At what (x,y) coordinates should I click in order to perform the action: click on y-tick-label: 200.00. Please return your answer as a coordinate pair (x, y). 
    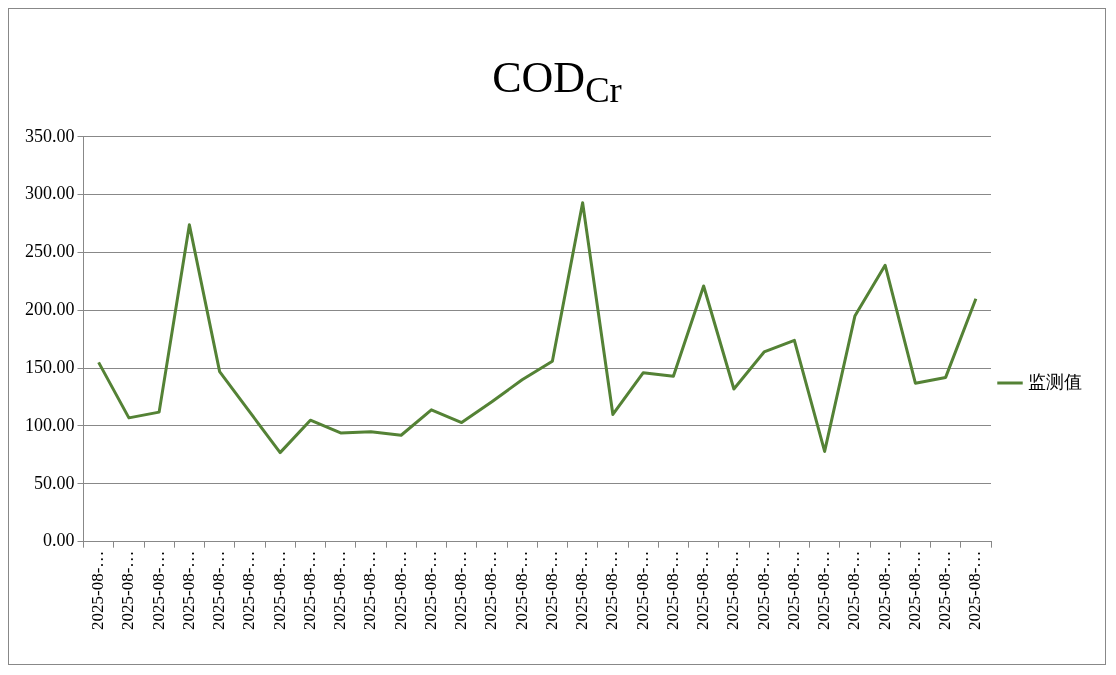
    Looking at the image, I should click on (50, 309).